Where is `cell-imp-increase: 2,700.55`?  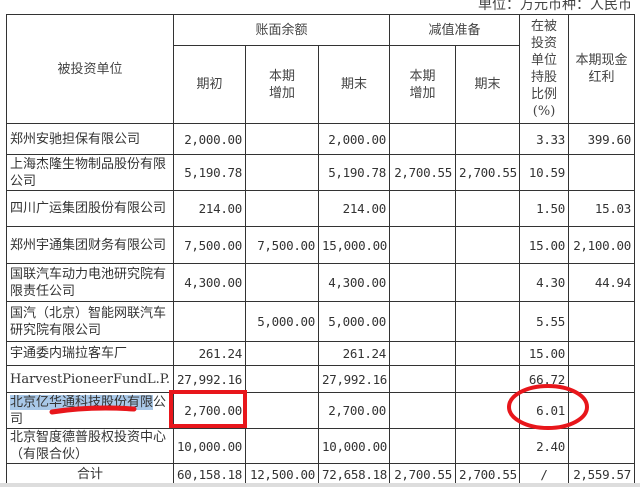 cell-imp-increase: 2,700.55 is located at coordinates (422, 172).